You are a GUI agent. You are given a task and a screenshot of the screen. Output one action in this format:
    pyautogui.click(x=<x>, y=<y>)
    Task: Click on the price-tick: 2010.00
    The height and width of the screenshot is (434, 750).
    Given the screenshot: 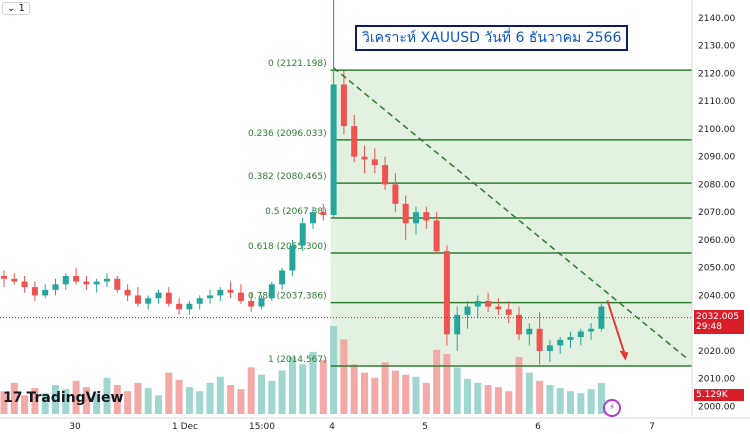 What is the action you would take?
    pyautogui.click(x=716, y=380)
    